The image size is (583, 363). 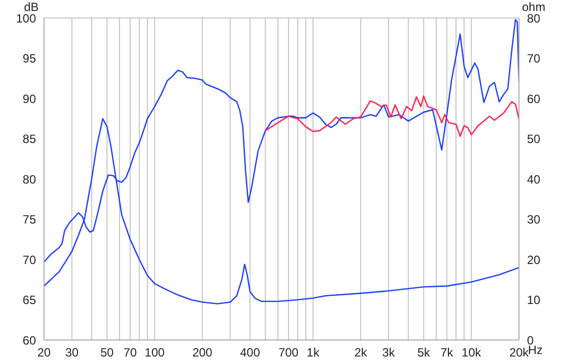 I want to click on x-tick-label: 70, so click(x=130, y=353).